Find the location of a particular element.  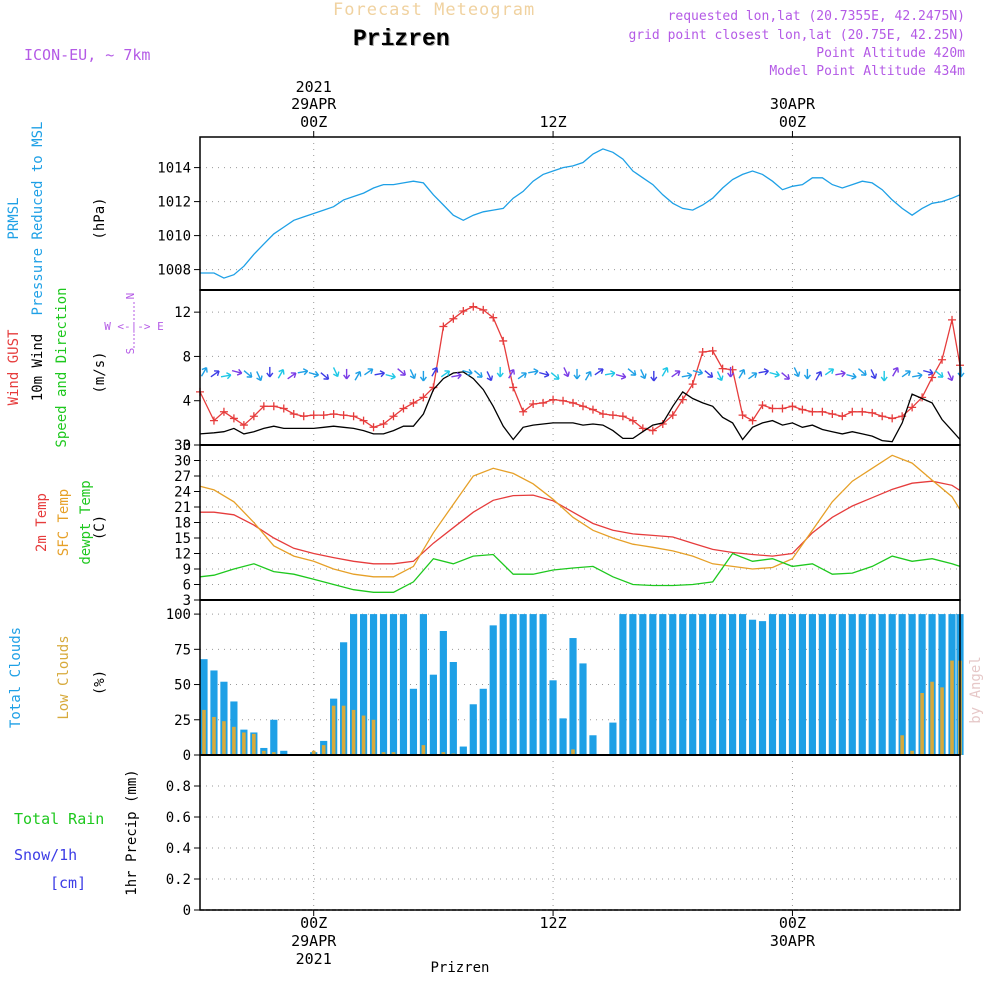

prmsl-line is located at coordinates (580, 213).